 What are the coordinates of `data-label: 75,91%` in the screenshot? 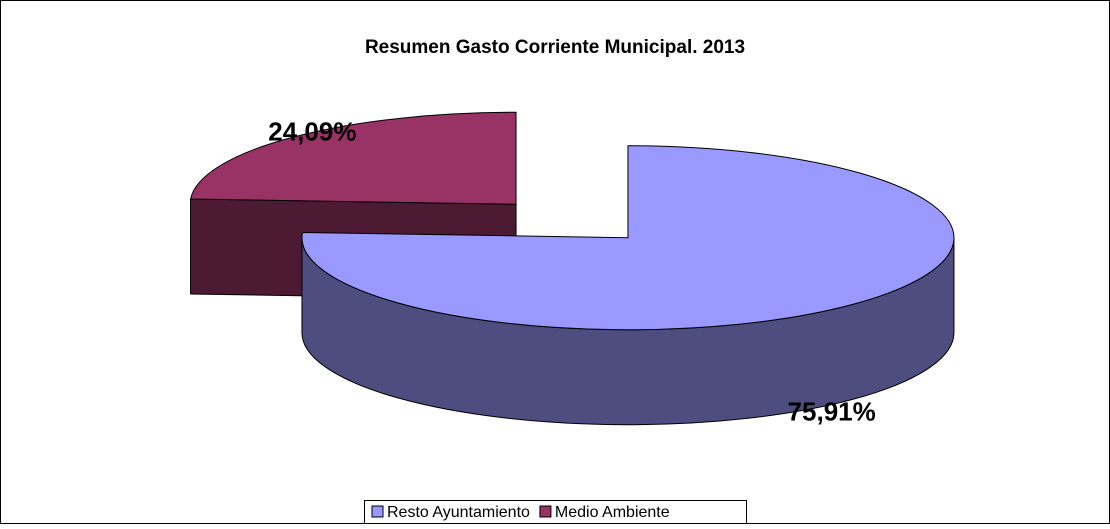 It's located at (832, 411).